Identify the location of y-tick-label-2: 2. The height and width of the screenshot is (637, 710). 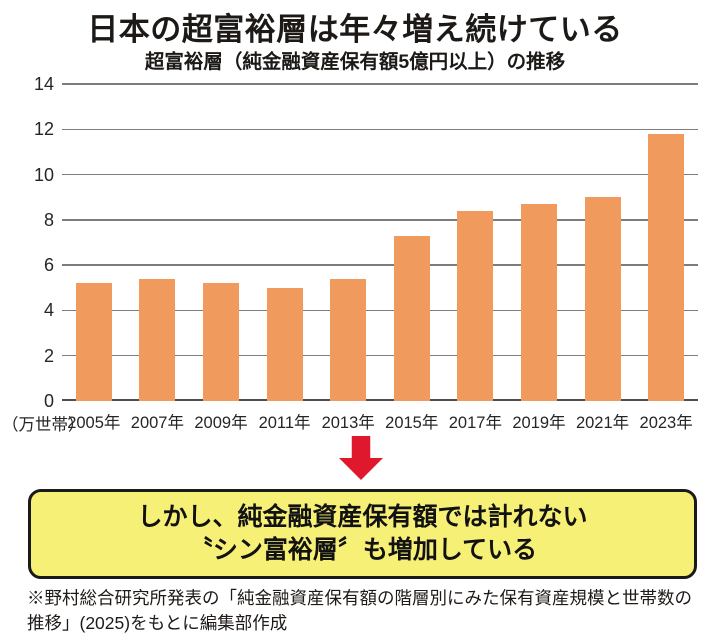
(48, 355).